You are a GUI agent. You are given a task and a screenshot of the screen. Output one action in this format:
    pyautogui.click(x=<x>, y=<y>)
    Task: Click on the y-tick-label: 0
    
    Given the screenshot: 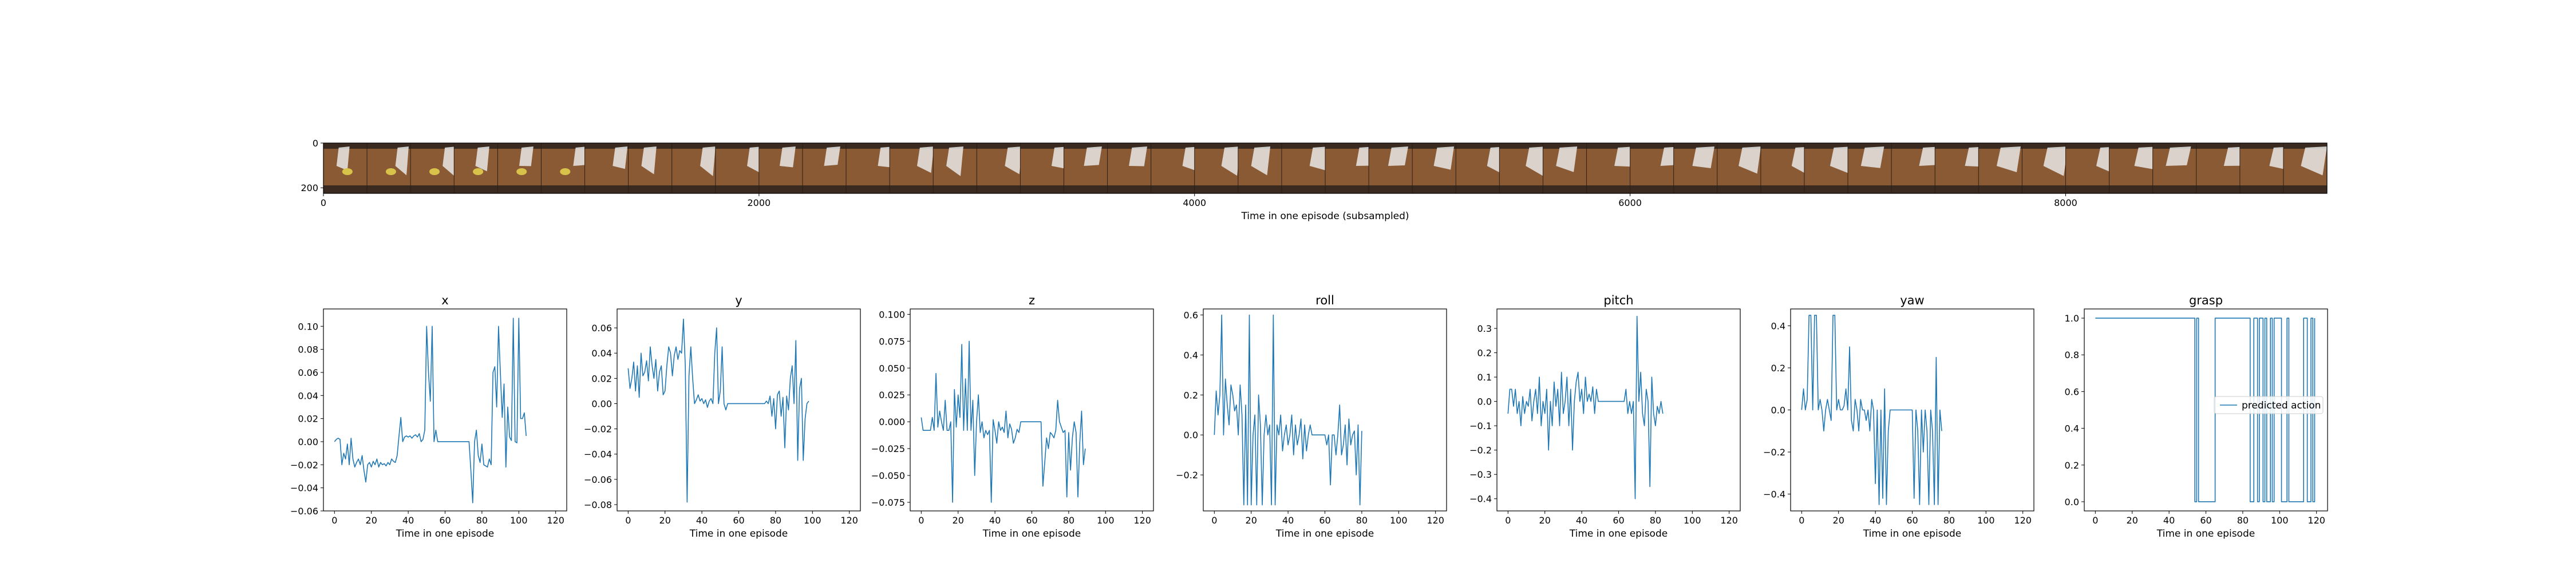 What is the action you would take?
    pyautogui.click(x=315, y=143)
    